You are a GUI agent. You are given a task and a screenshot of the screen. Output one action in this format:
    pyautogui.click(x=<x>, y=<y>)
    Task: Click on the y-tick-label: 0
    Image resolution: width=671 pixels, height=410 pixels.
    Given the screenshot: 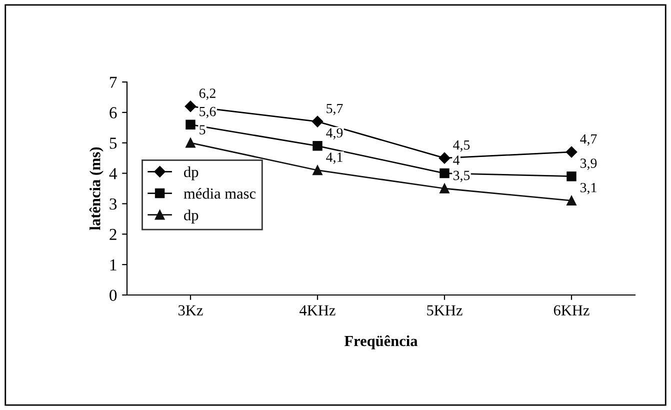 What is the action you would take?
    pyautogui.click(x=113, y=295)
    